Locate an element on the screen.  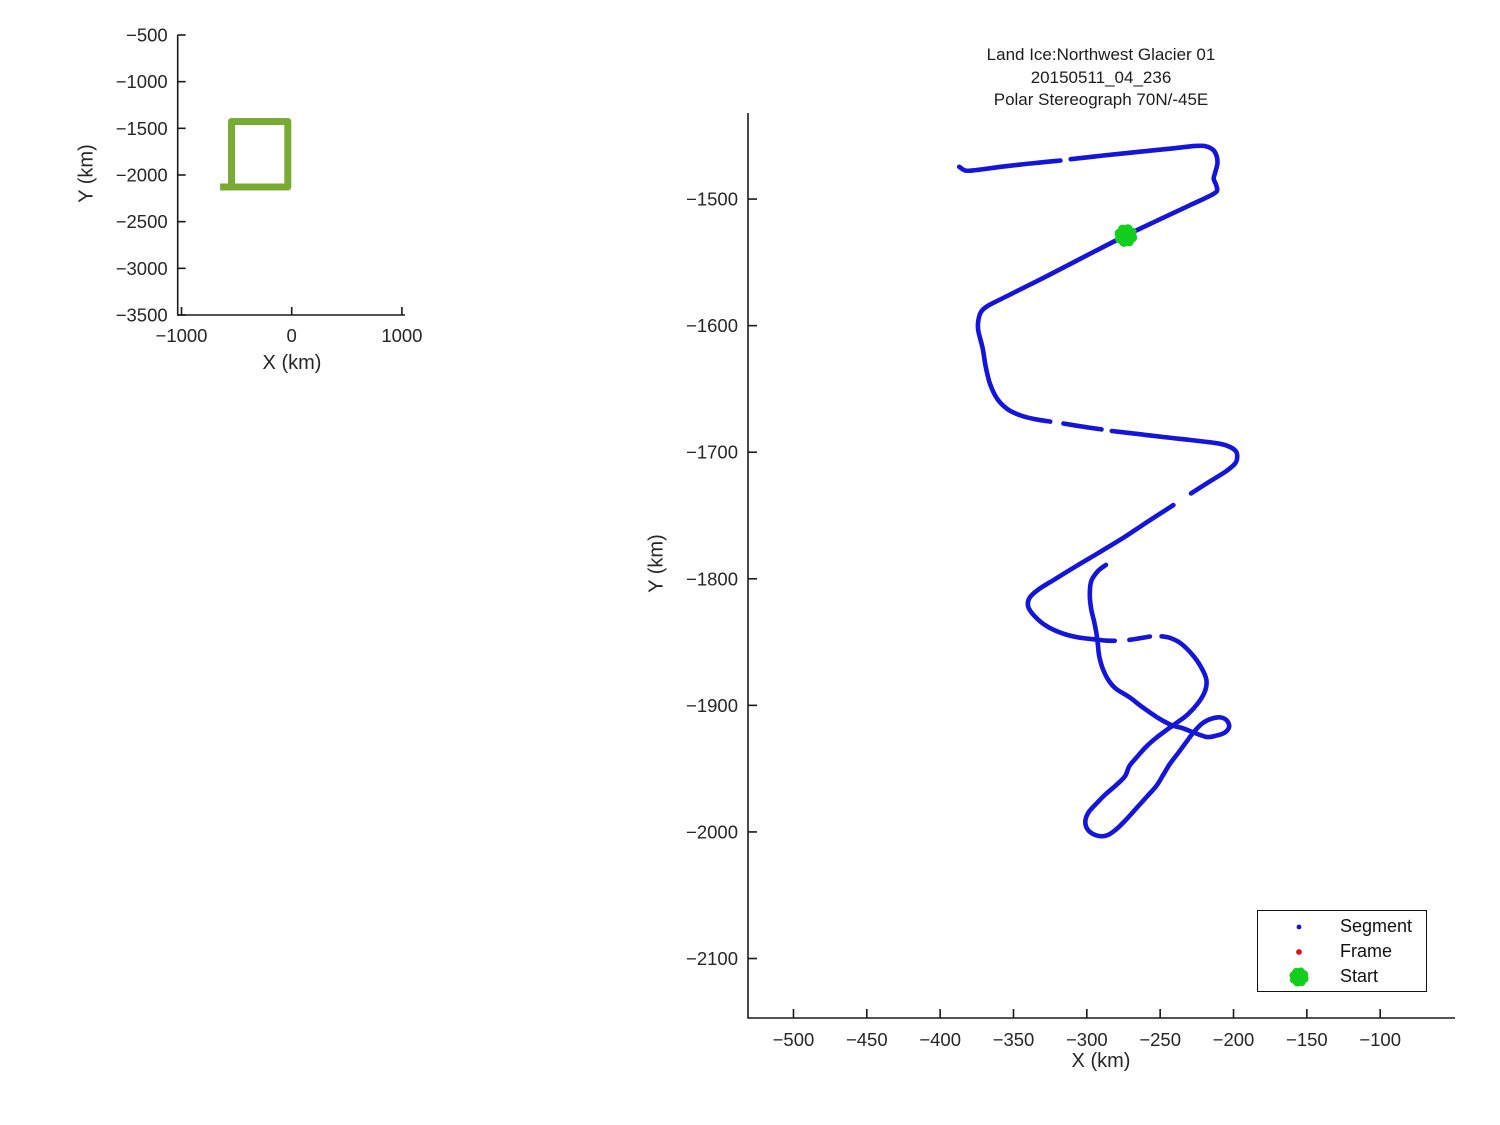
main-x-tick-label: −200 is located at coordinates (1234, 1039).